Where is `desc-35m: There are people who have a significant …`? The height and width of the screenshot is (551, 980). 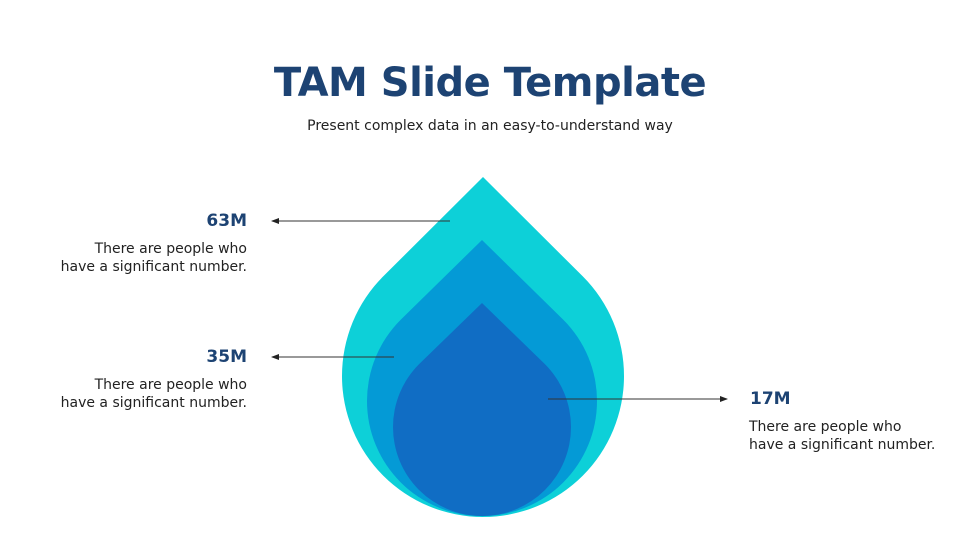 desc-35m: There are people who have a significant … is located at coordinates (127, 394).